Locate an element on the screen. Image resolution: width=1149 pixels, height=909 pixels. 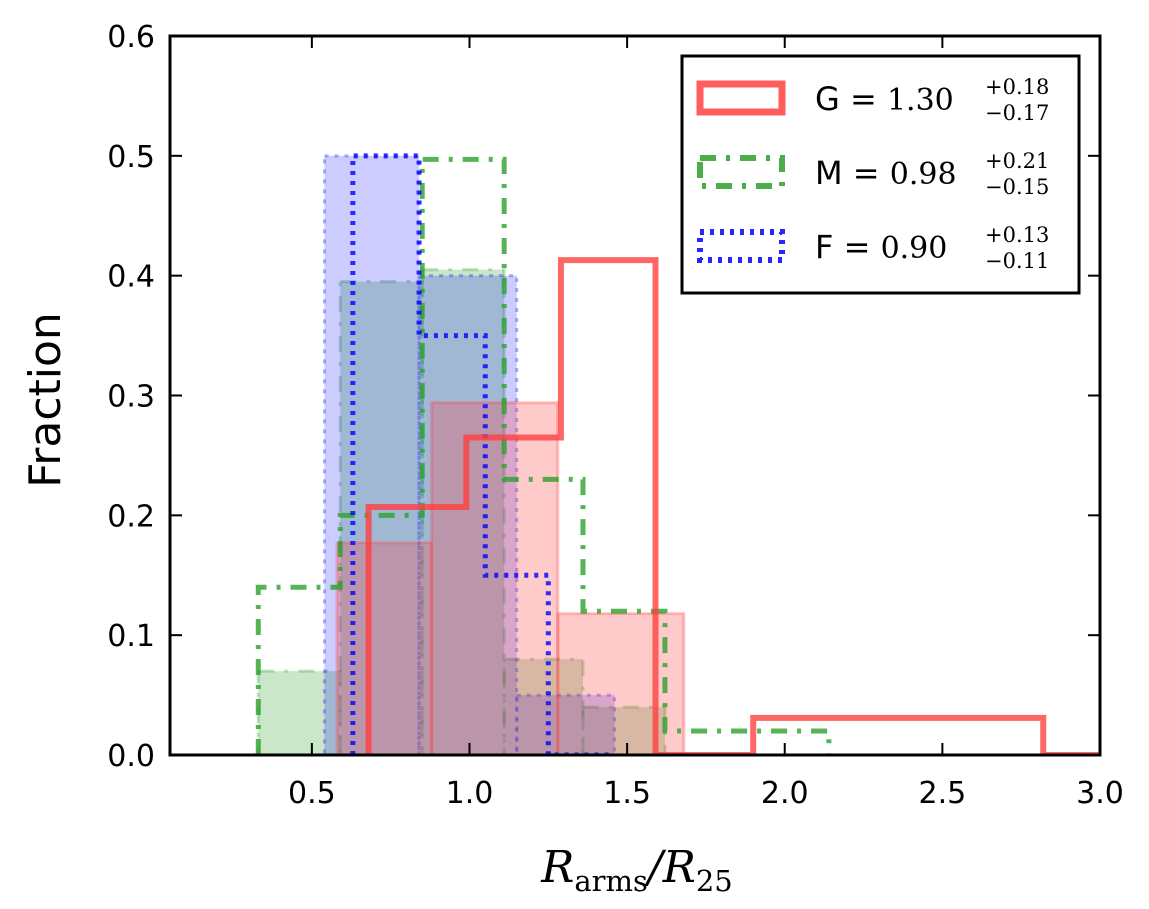
legend-plus-m: +0.21 is located at coordinates (1017, 161).